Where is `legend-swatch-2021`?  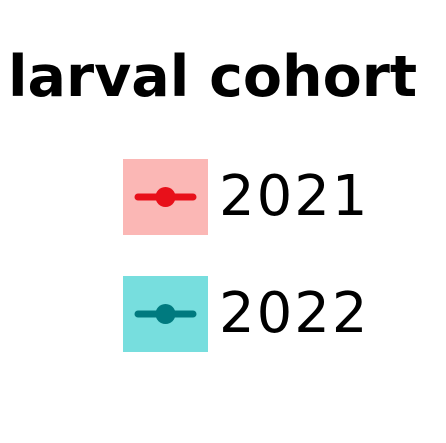 legend-swatch-2021 is located at coordinates (165, 197).